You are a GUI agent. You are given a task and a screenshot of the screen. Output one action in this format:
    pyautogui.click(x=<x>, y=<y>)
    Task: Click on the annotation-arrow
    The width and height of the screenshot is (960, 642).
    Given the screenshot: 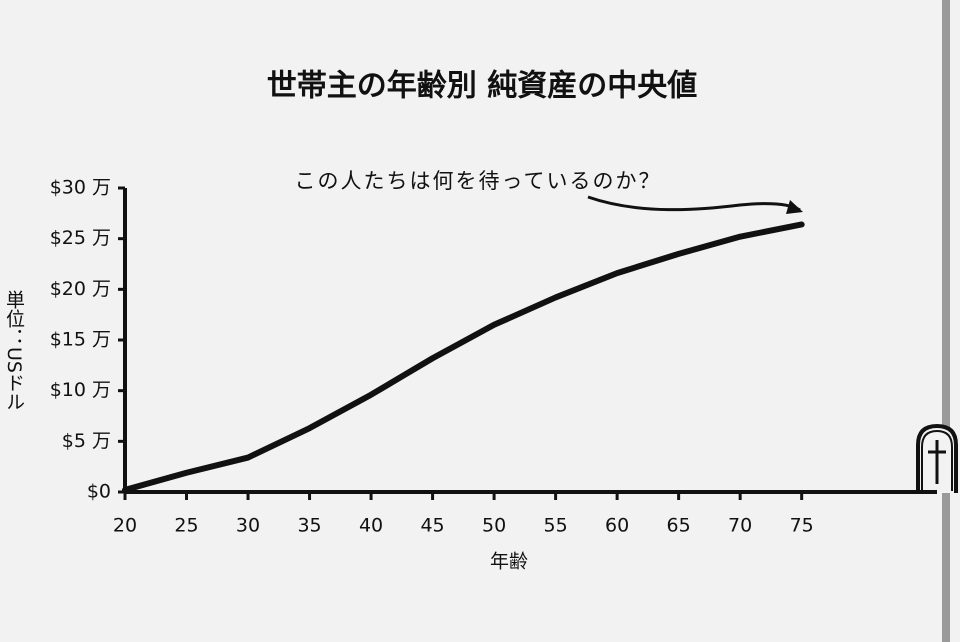 What is the action you would take?
    pyautogui.click(x=694, y=203)
    